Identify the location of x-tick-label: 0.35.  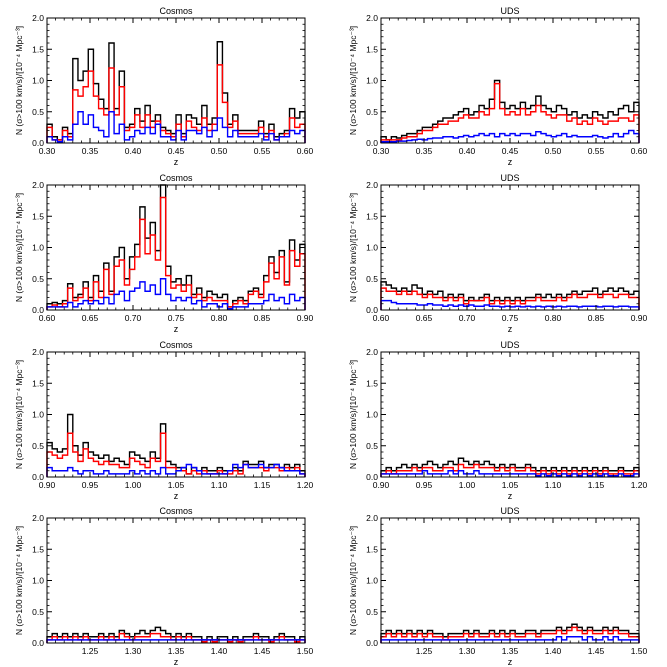
(90, 151).